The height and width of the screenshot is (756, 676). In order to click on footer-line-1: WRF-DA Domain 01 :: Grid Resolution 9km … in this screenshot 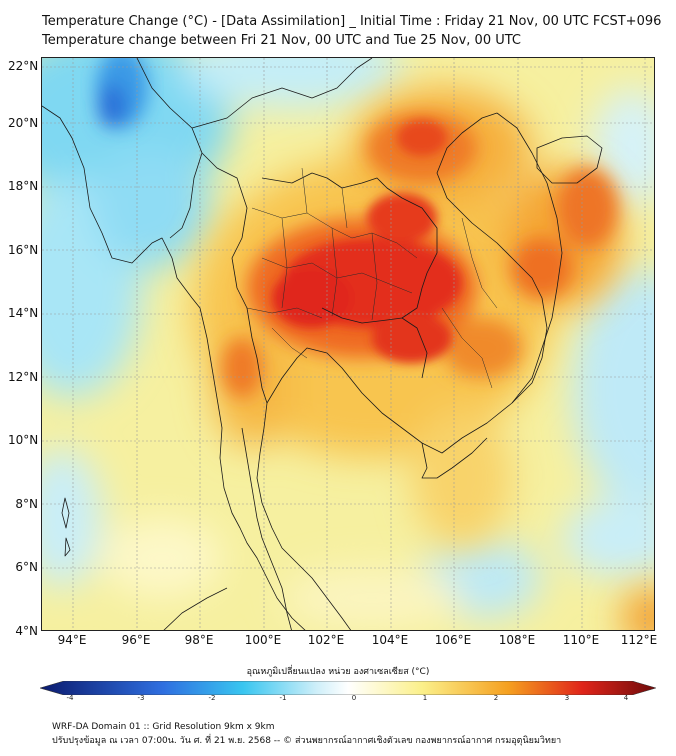, I will do `click(163, 727)`.